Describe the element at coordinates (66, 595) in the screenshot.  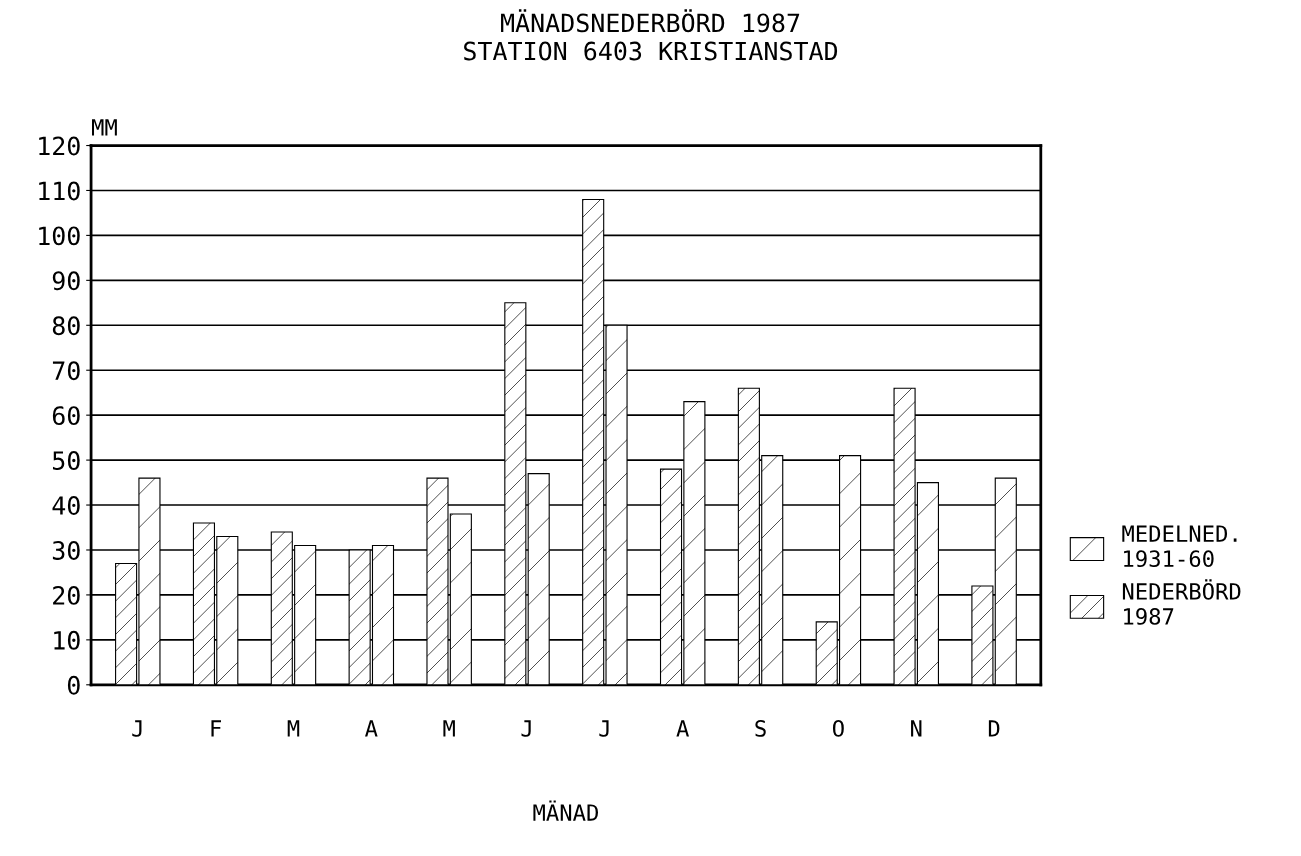
I see `y-tick-label: 20` at that location.